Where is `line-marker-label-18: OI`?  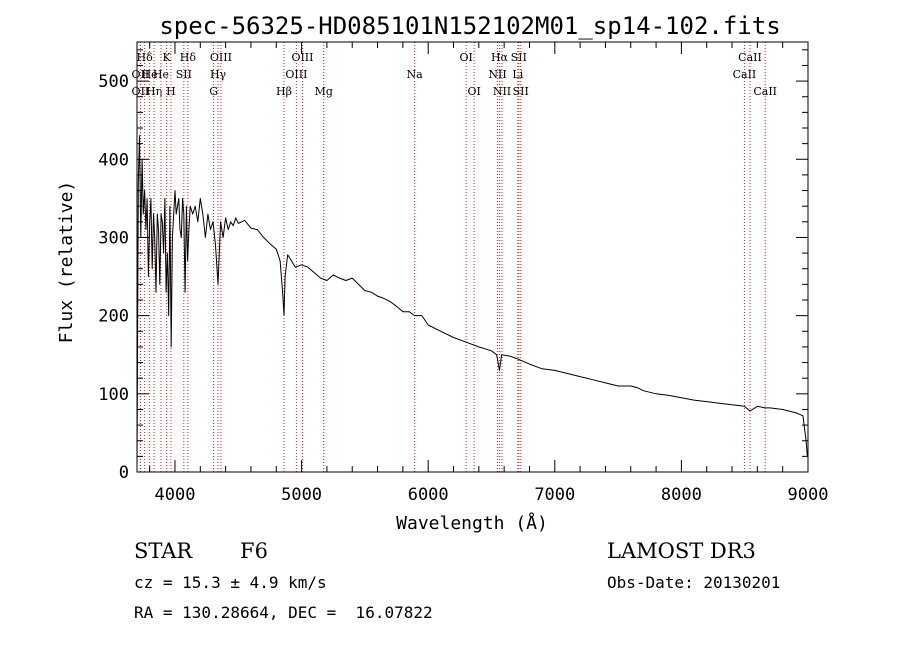 line-marker-label-18: OI is located at coordinates (465, 57).